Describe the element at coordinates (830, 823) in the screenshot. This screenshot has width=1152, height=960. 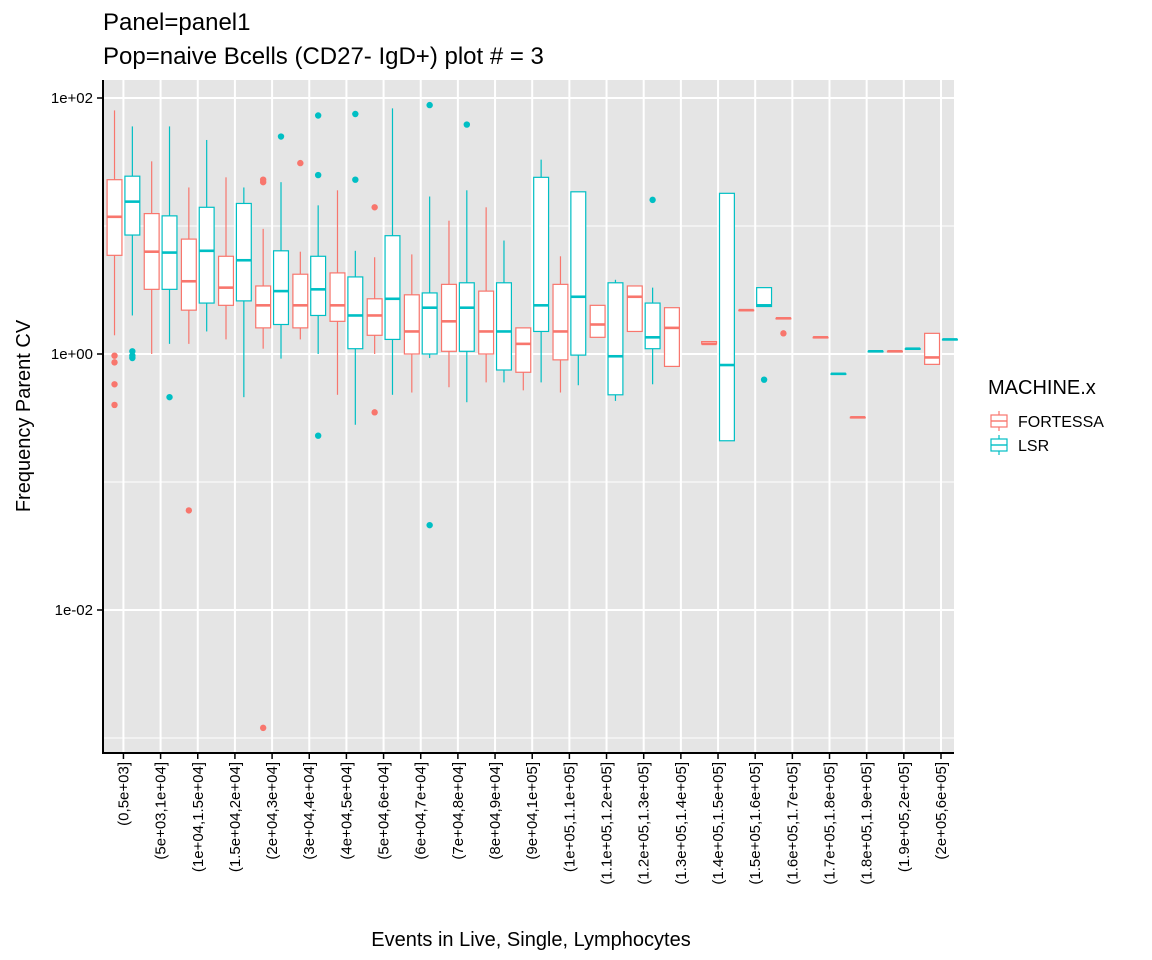
I see `x-tick-label: (1.7e+05,1.8e+05]` at that location.